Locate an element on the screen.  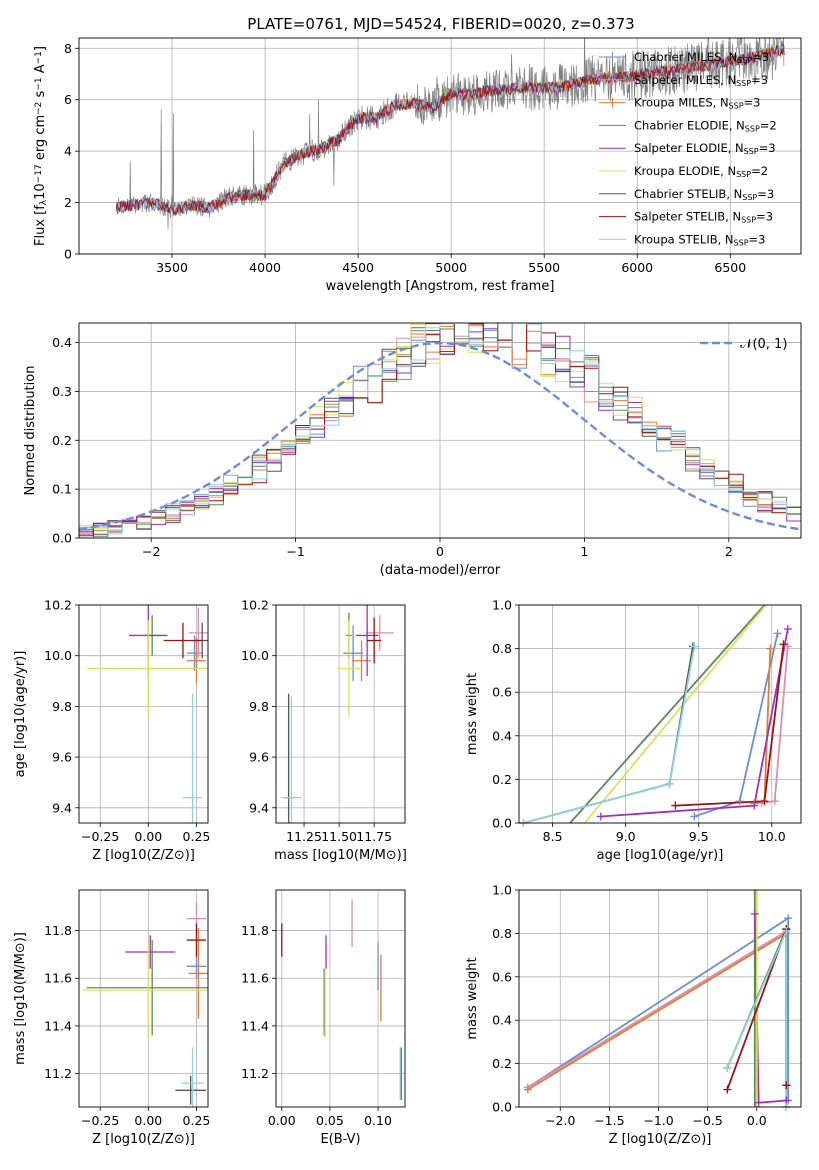
x-axis-label: age [log10(age/yr)] is located at coordinates (660, 855).